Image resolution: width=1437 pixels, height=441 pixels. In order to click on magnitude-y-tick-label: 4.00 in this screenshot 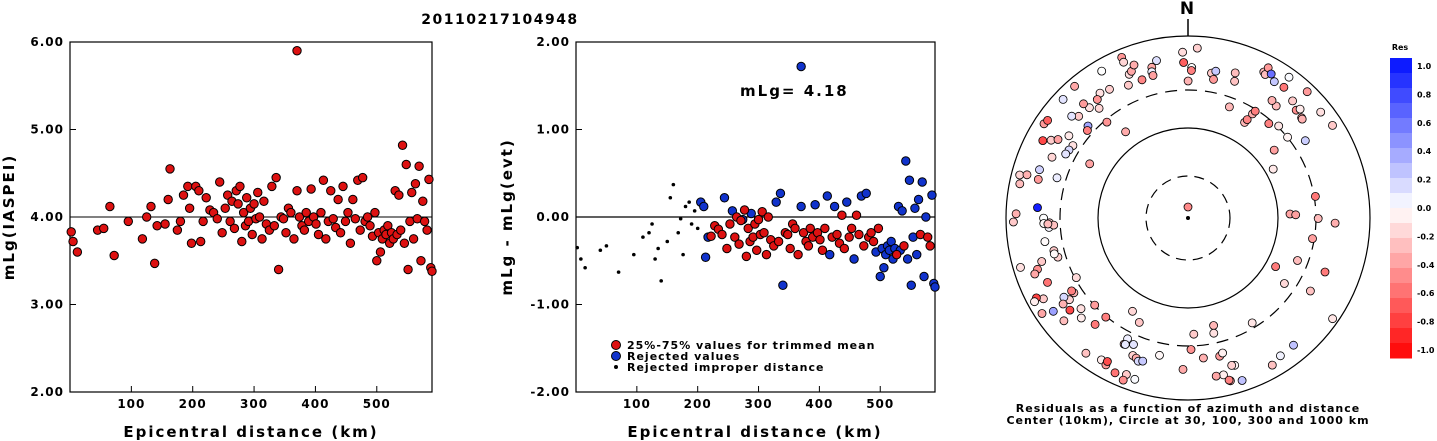, I will do `click(47, 217)`.